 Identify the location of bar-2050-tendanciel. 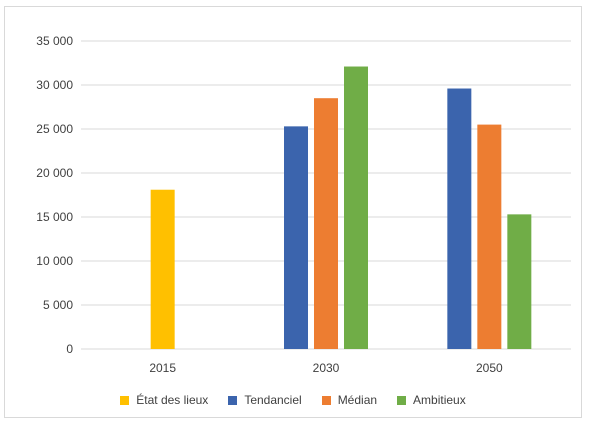
(459, 219).